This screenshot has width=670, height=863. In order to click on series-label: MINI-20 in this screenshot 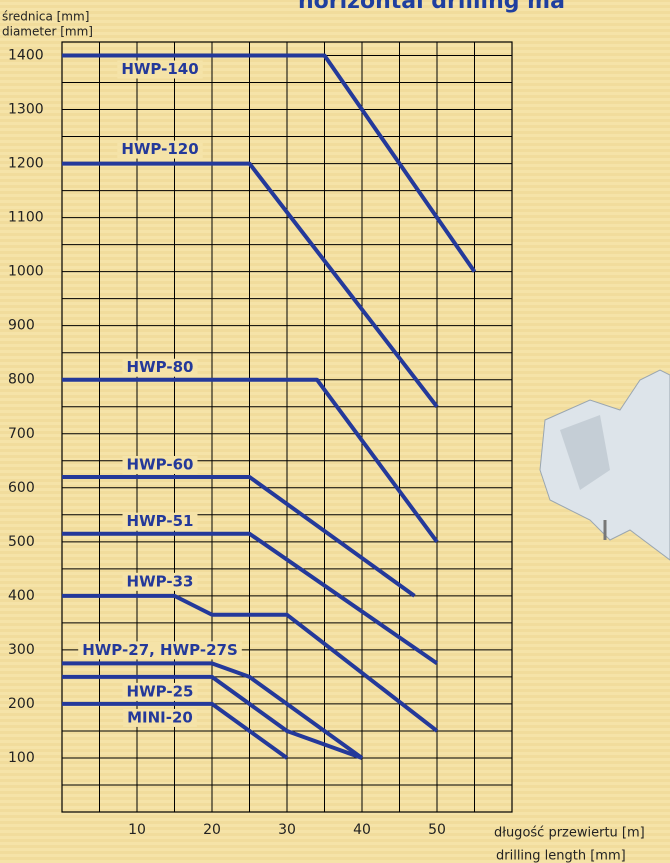, I will do `click(160, 717)`.